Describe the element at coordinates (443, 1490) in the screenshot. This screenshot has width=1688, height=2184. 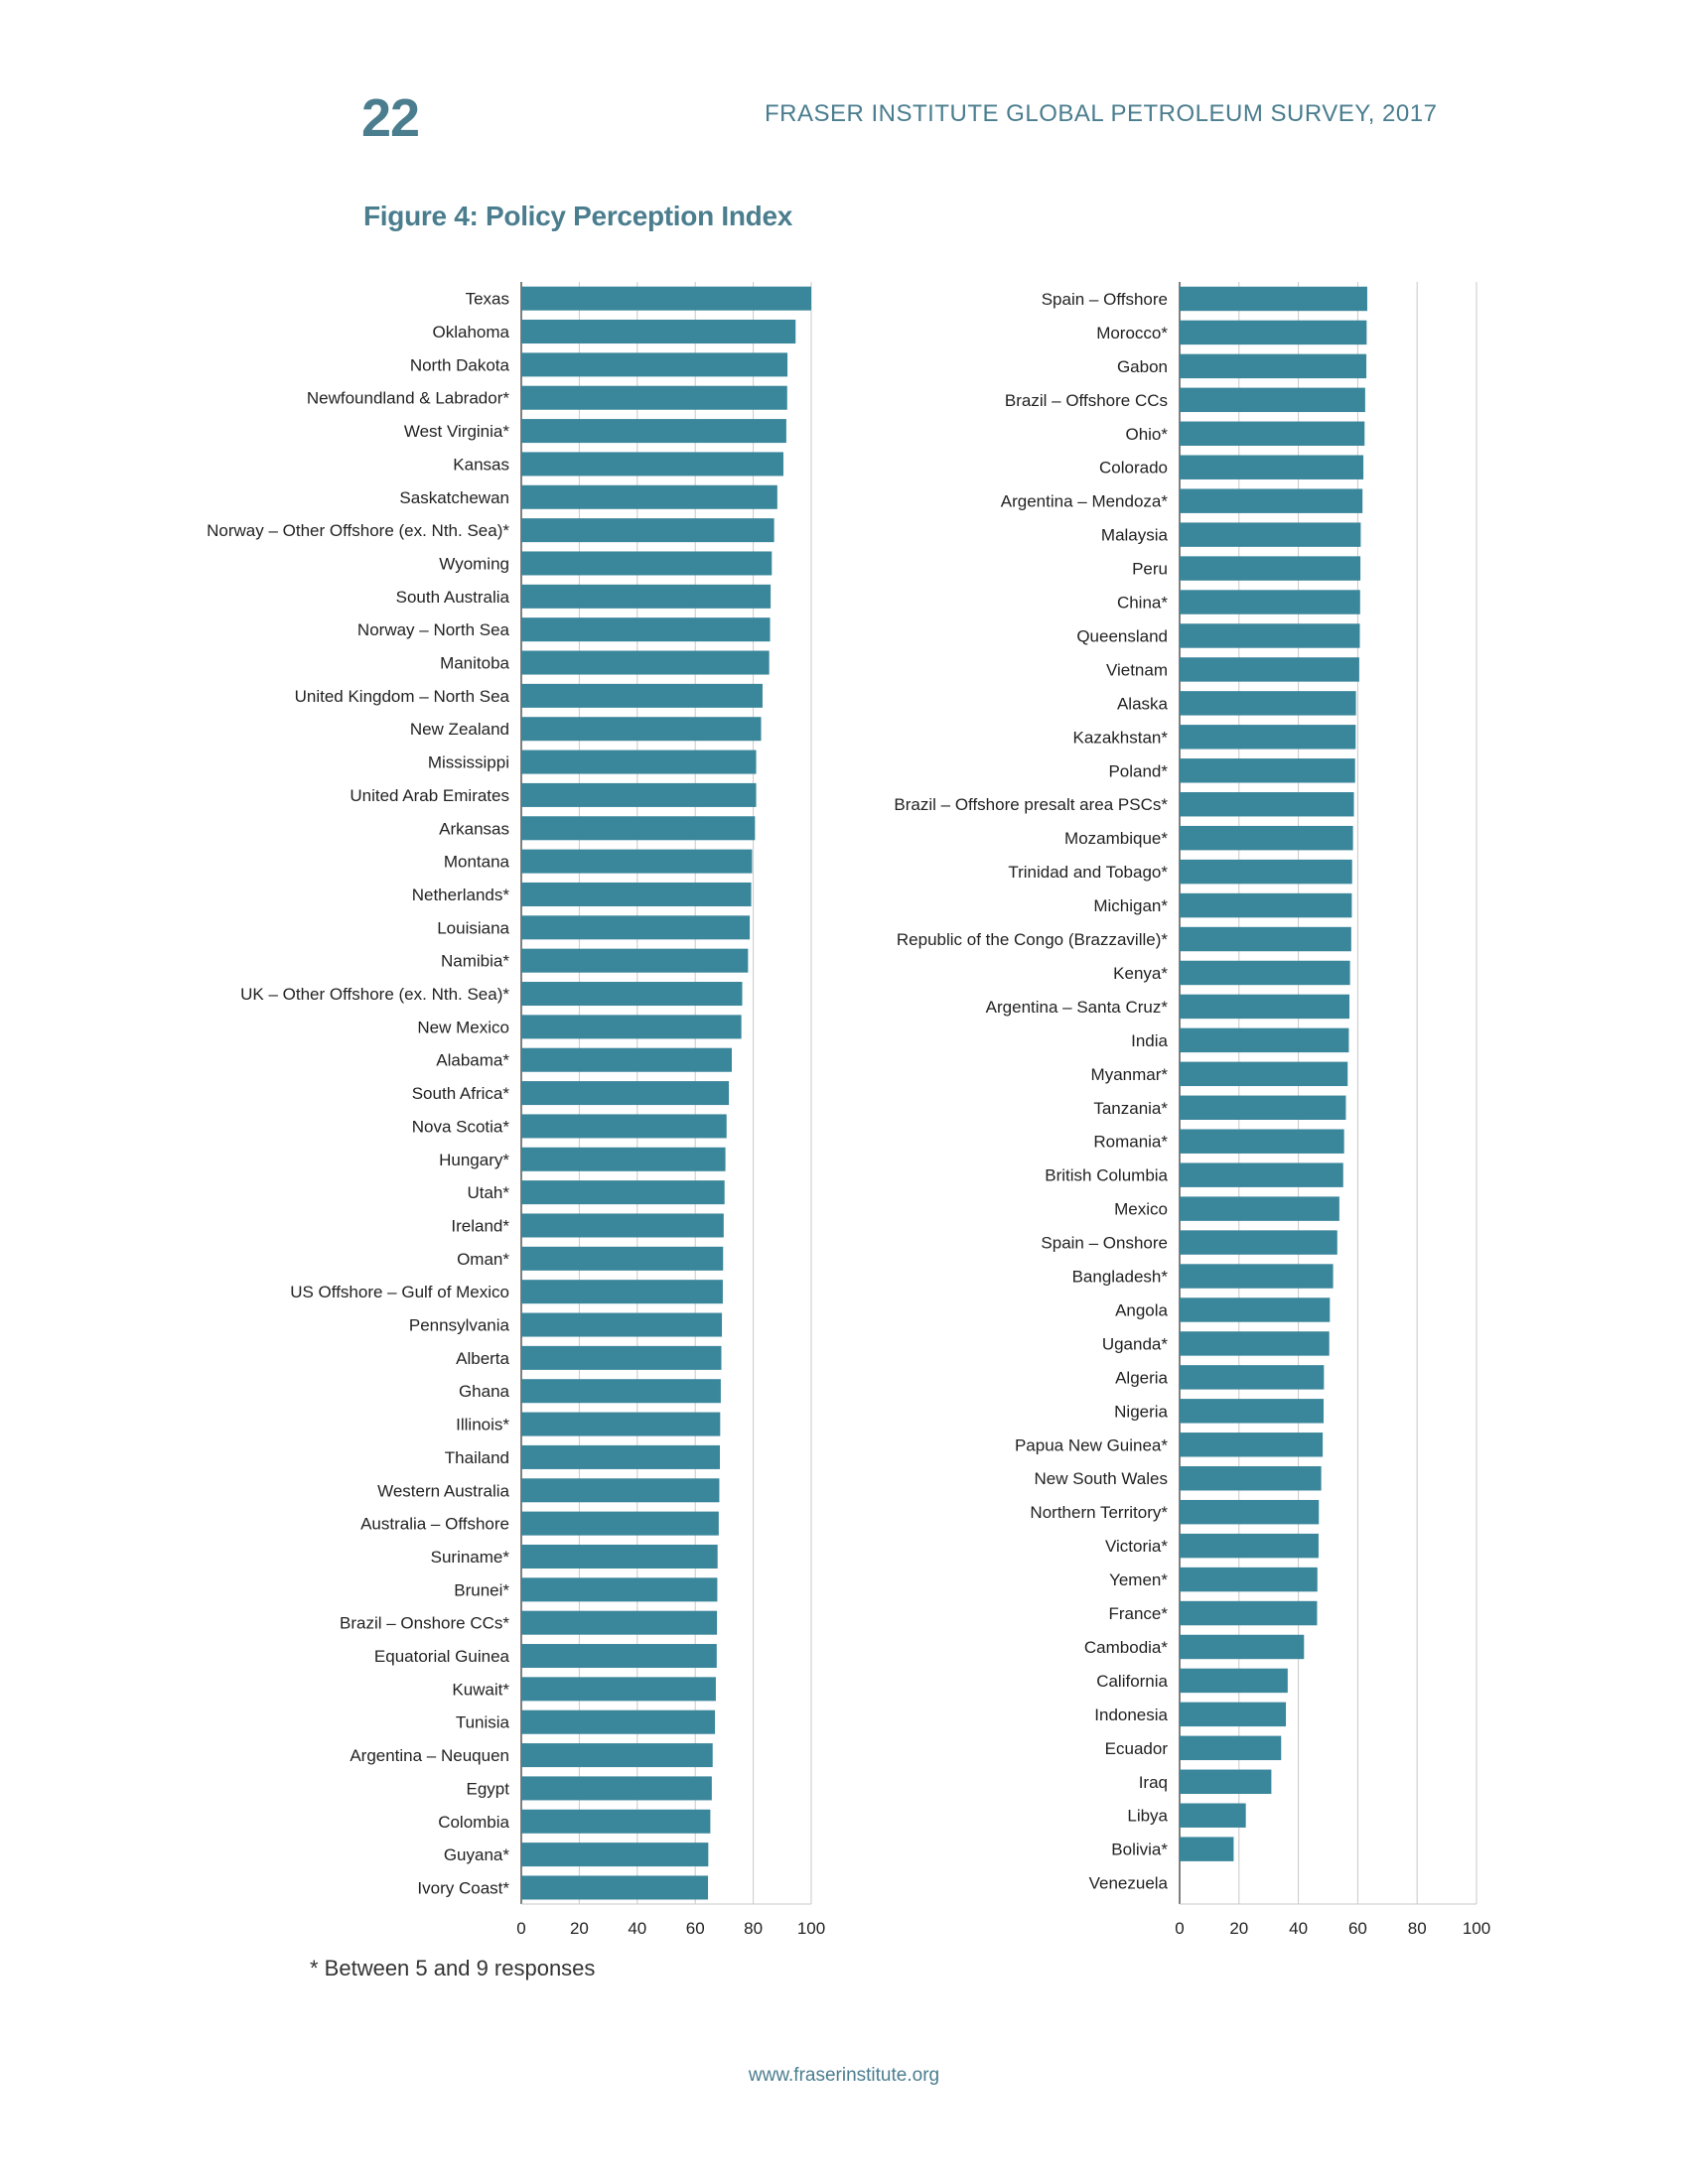
I see `category-label: Western Australia` at that location.